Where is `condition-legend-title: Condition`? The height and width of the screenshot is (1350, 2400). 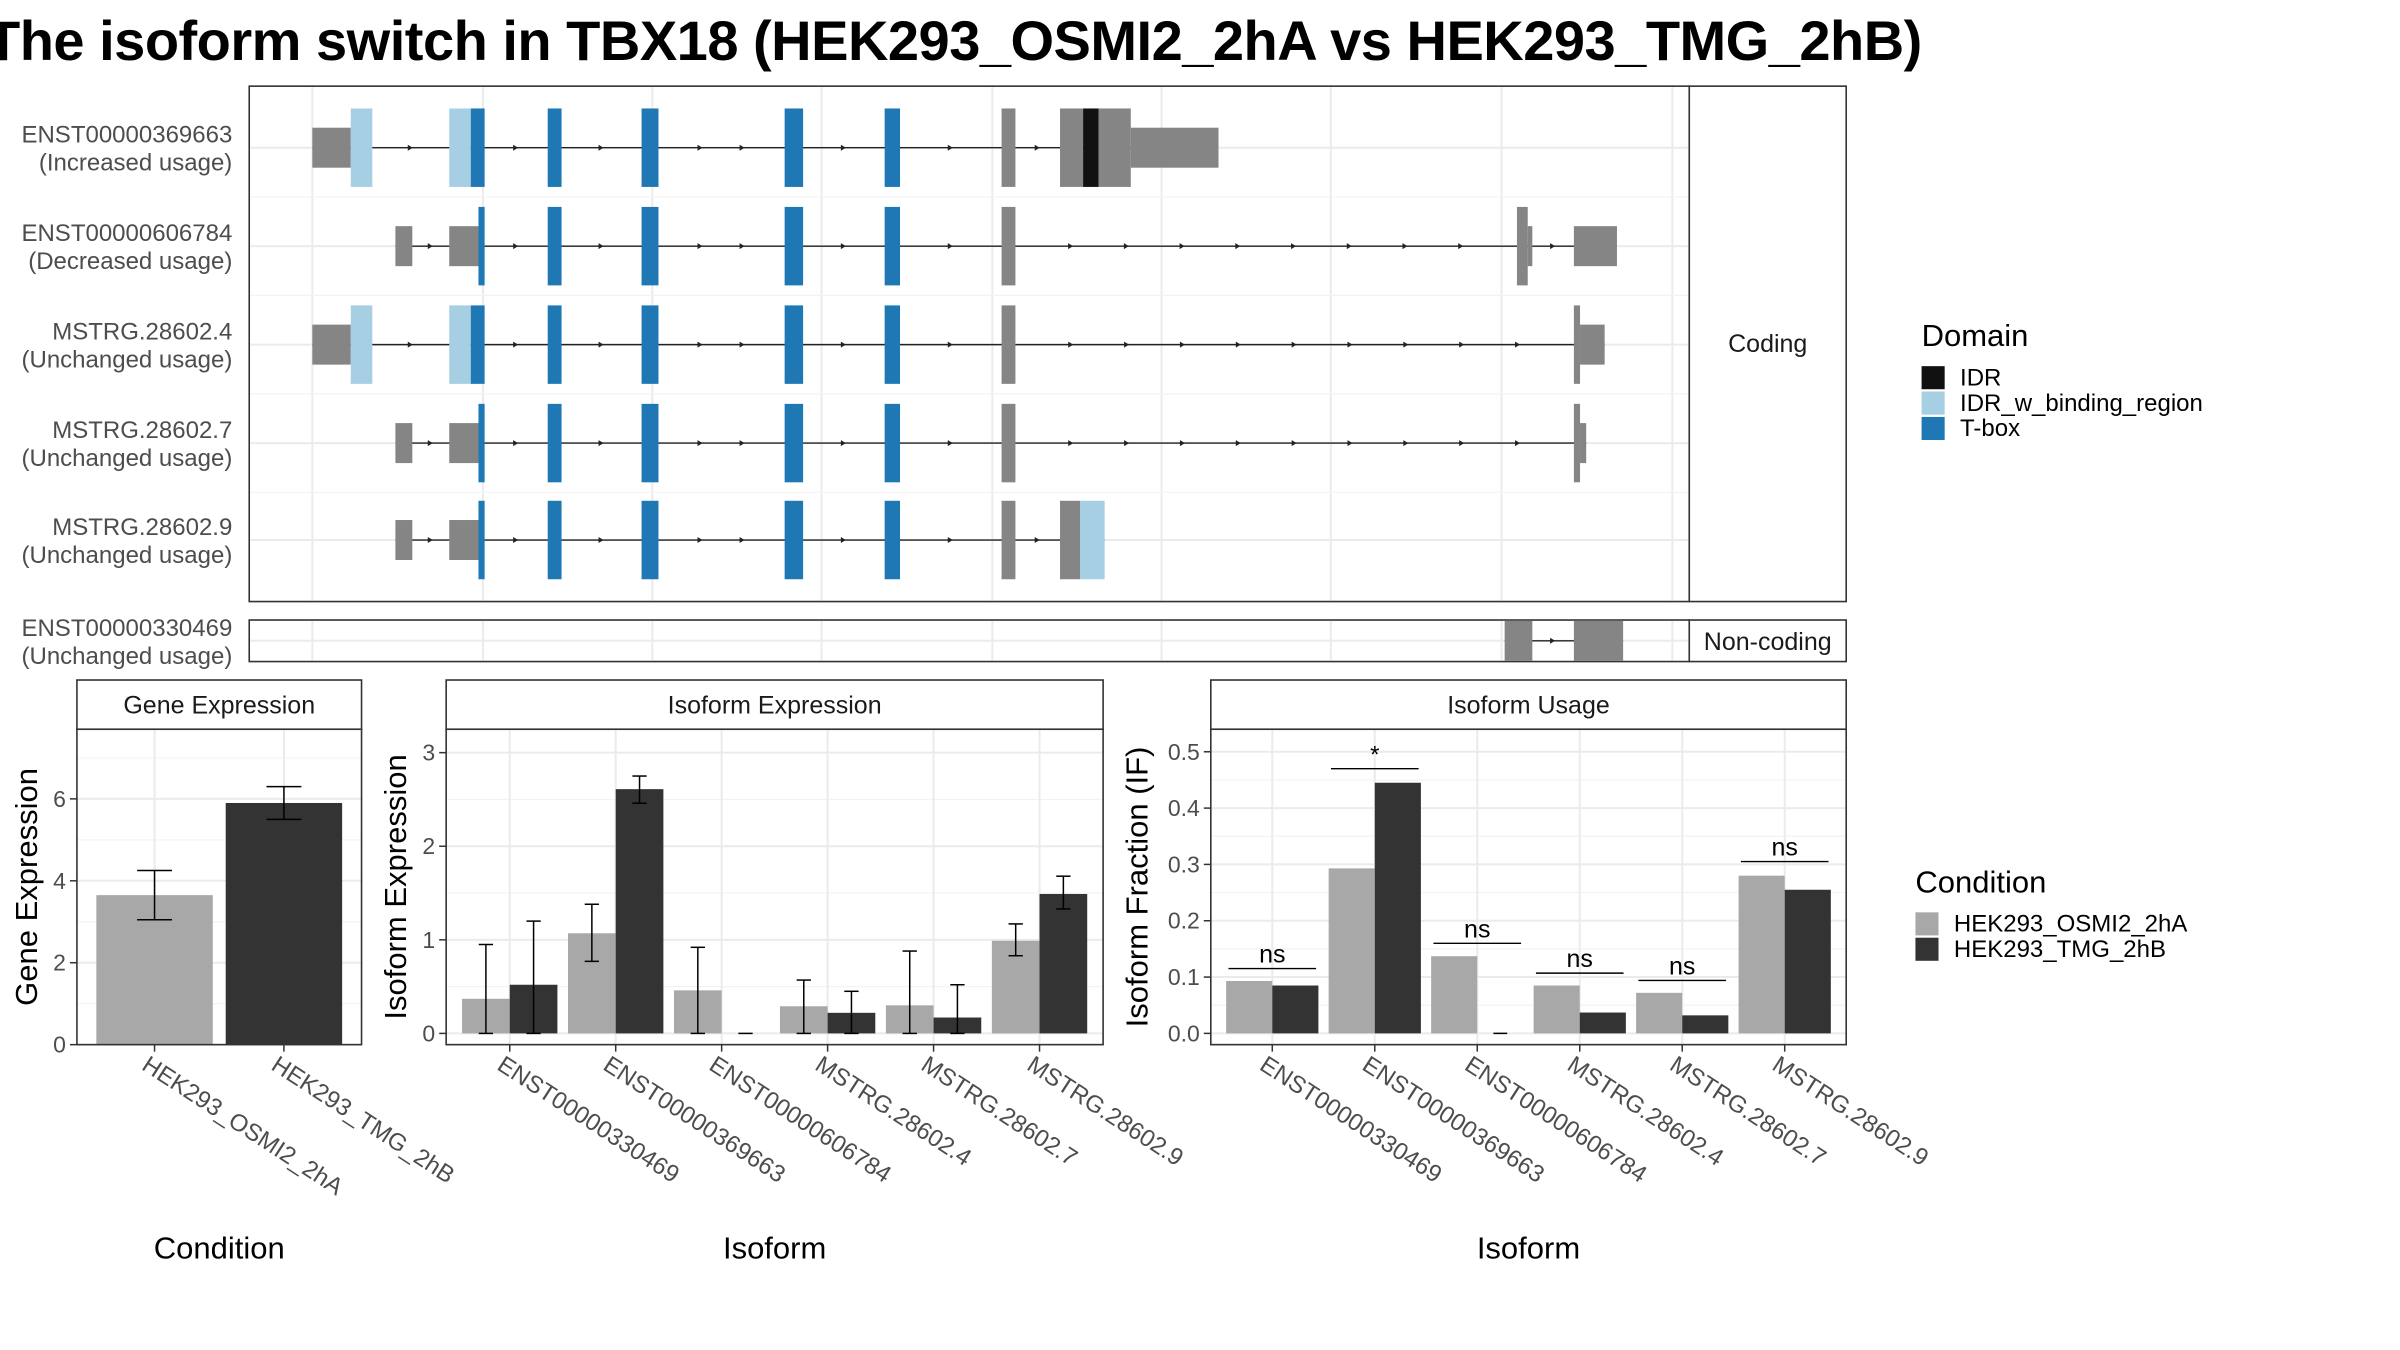
condition-legend-title: Condition is located at coordinates (1980, 881).